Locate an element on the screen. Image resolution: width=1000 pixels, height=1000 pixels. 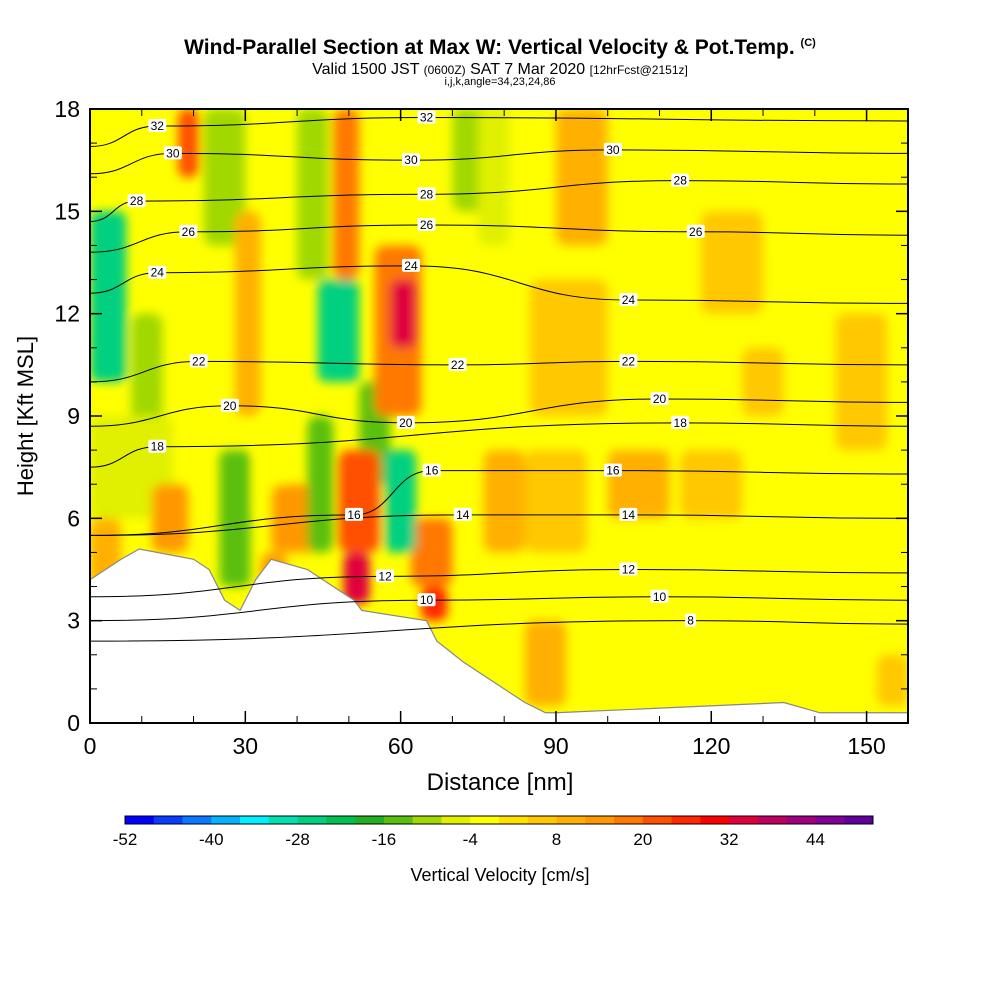
x-tick-label: 90 is located at coordinates (556, 746).